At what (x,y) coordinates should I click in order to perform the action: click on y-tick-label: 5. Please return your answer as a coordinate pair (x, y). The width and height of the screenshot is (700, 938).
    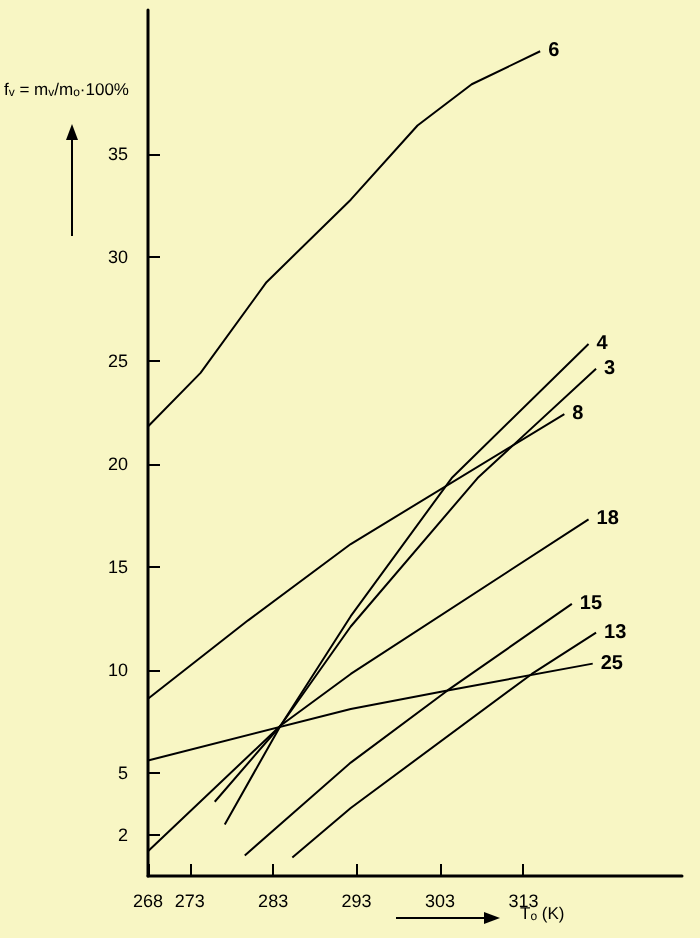
    Looking at the image, I should click on (122, 772).